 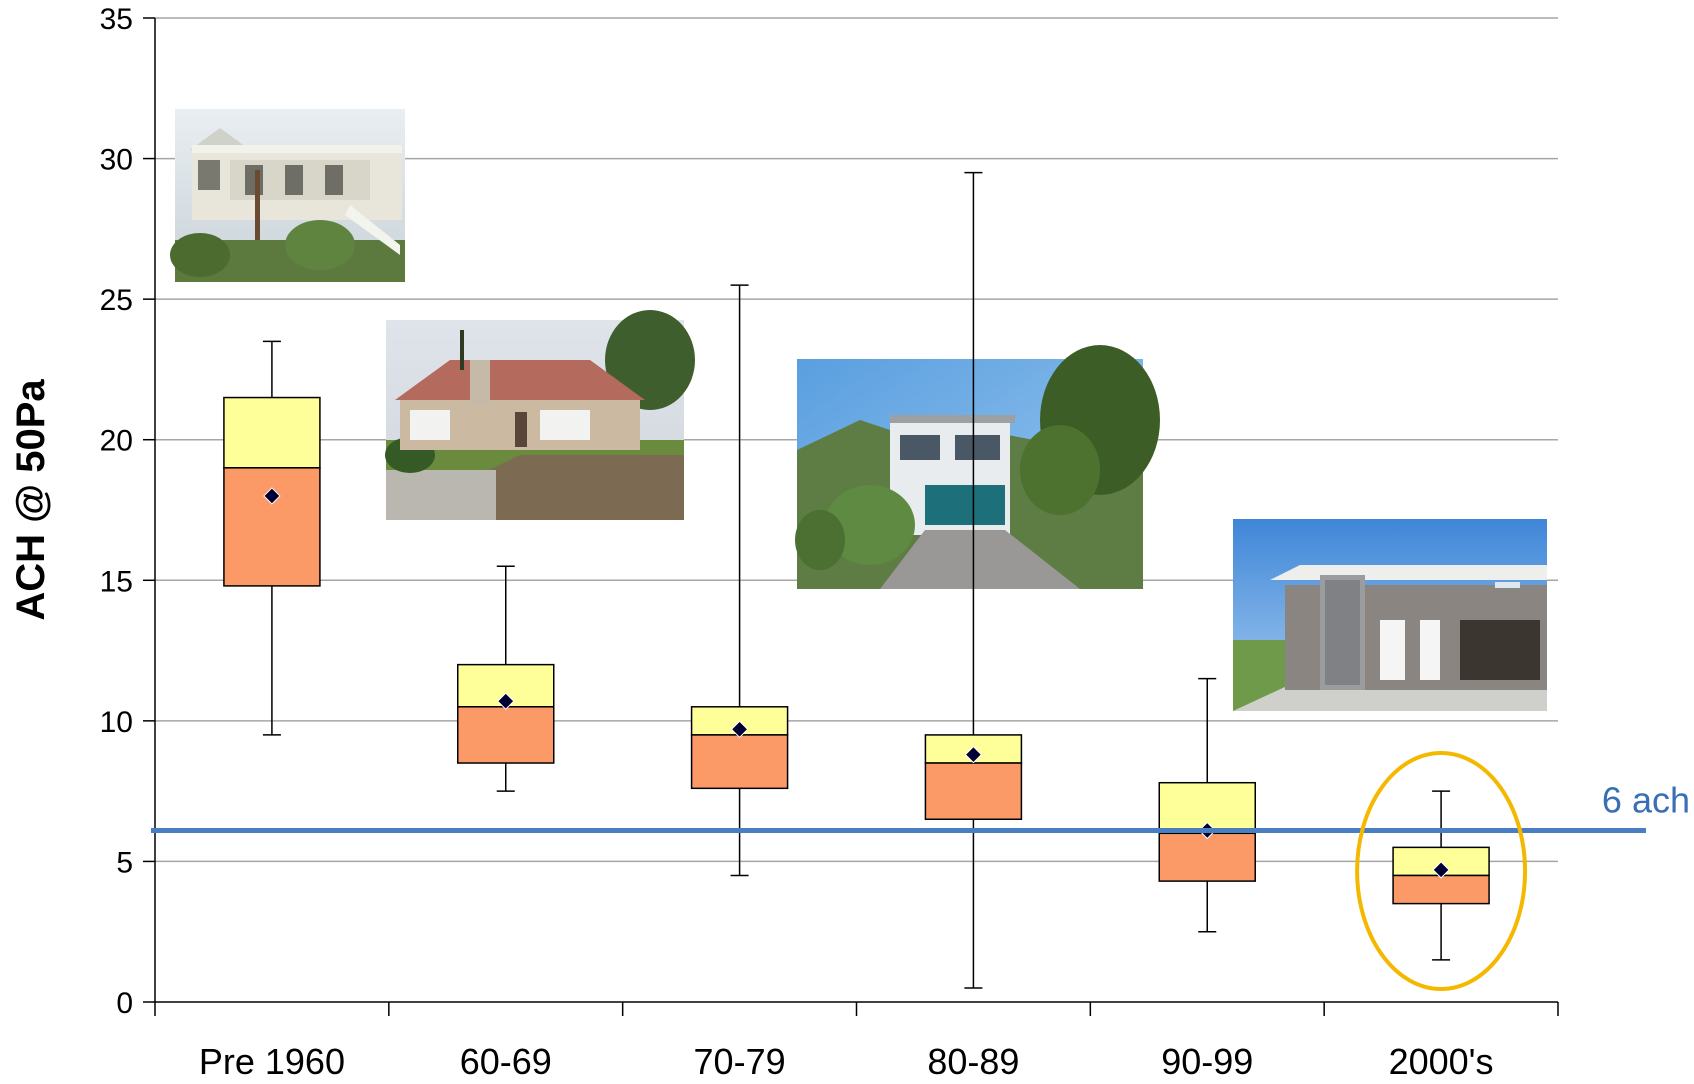 I want to click on y-tick-label-0: 0, so click(x=124, y=1003).